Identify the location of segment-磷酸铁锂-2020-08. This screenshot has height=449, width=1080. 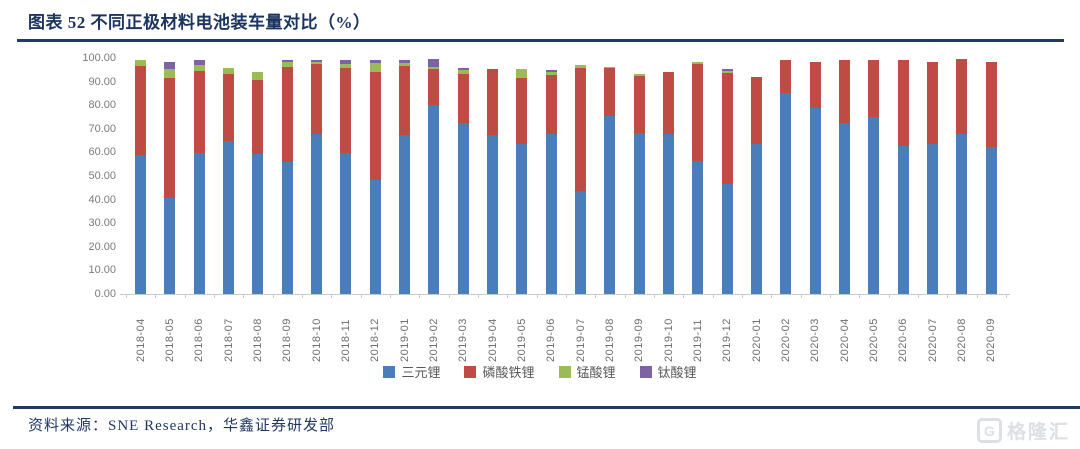
(962, 97).